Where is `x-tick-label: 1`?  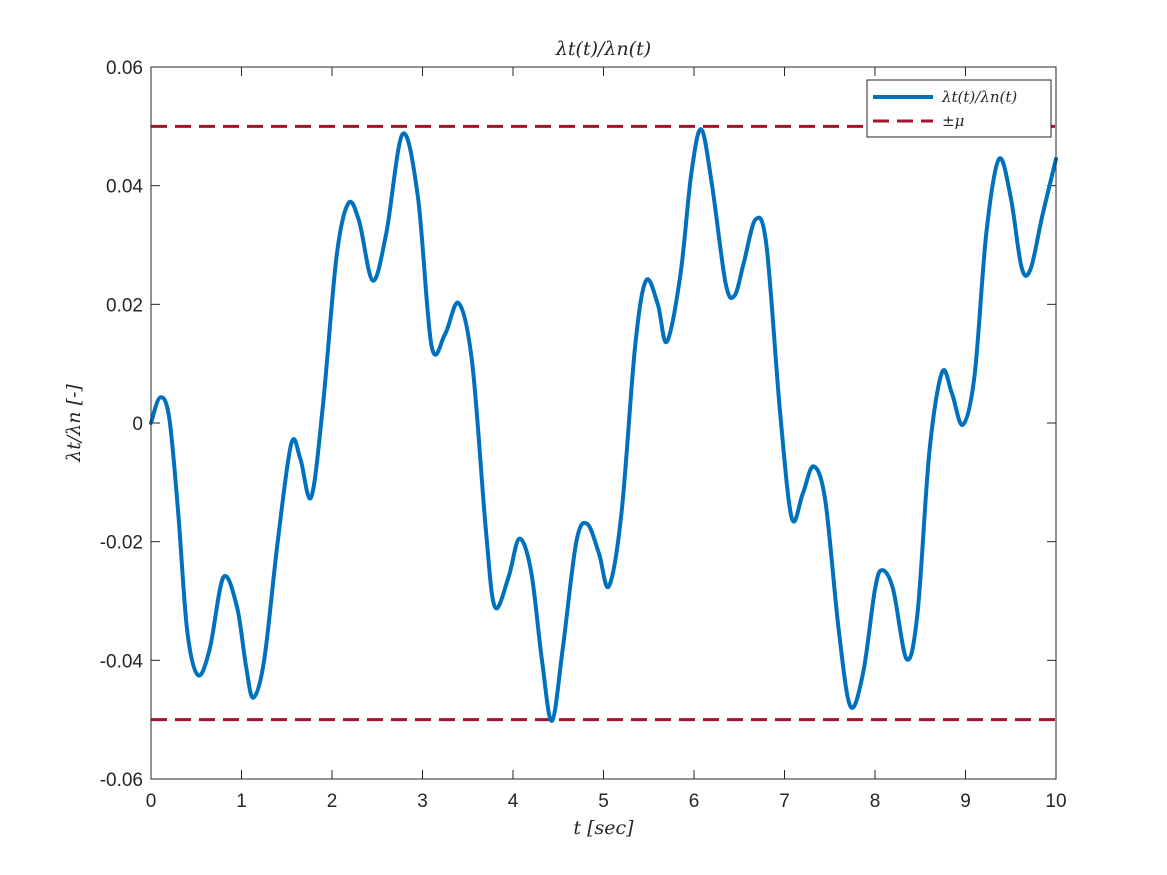 x-tick-label: 1 is located at coordinates (241, 801).